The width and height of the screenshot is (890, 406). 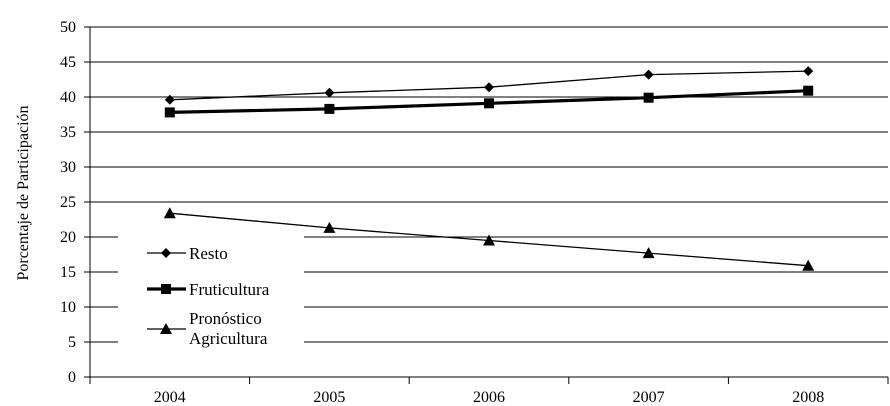 What do you see at coordinates (808, 397) in the screenshot?
I see `x-tick-label: 2008` at bounding box center [808, 397].